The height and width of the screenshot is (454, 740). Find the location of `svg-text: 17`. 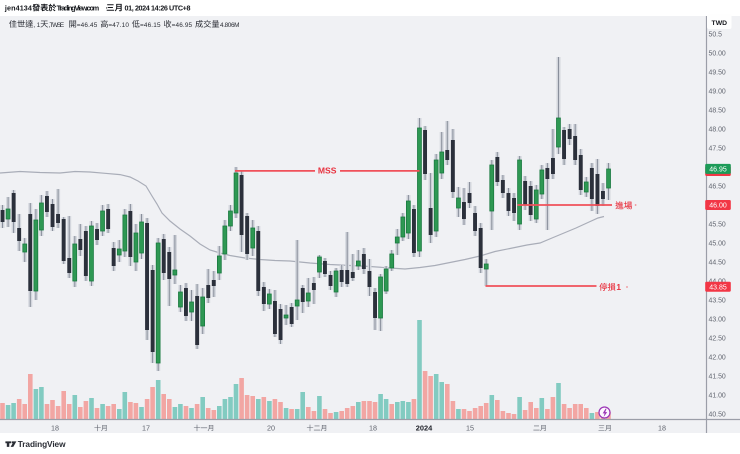

svg-text: 17 is located at coordinates (146, 428).